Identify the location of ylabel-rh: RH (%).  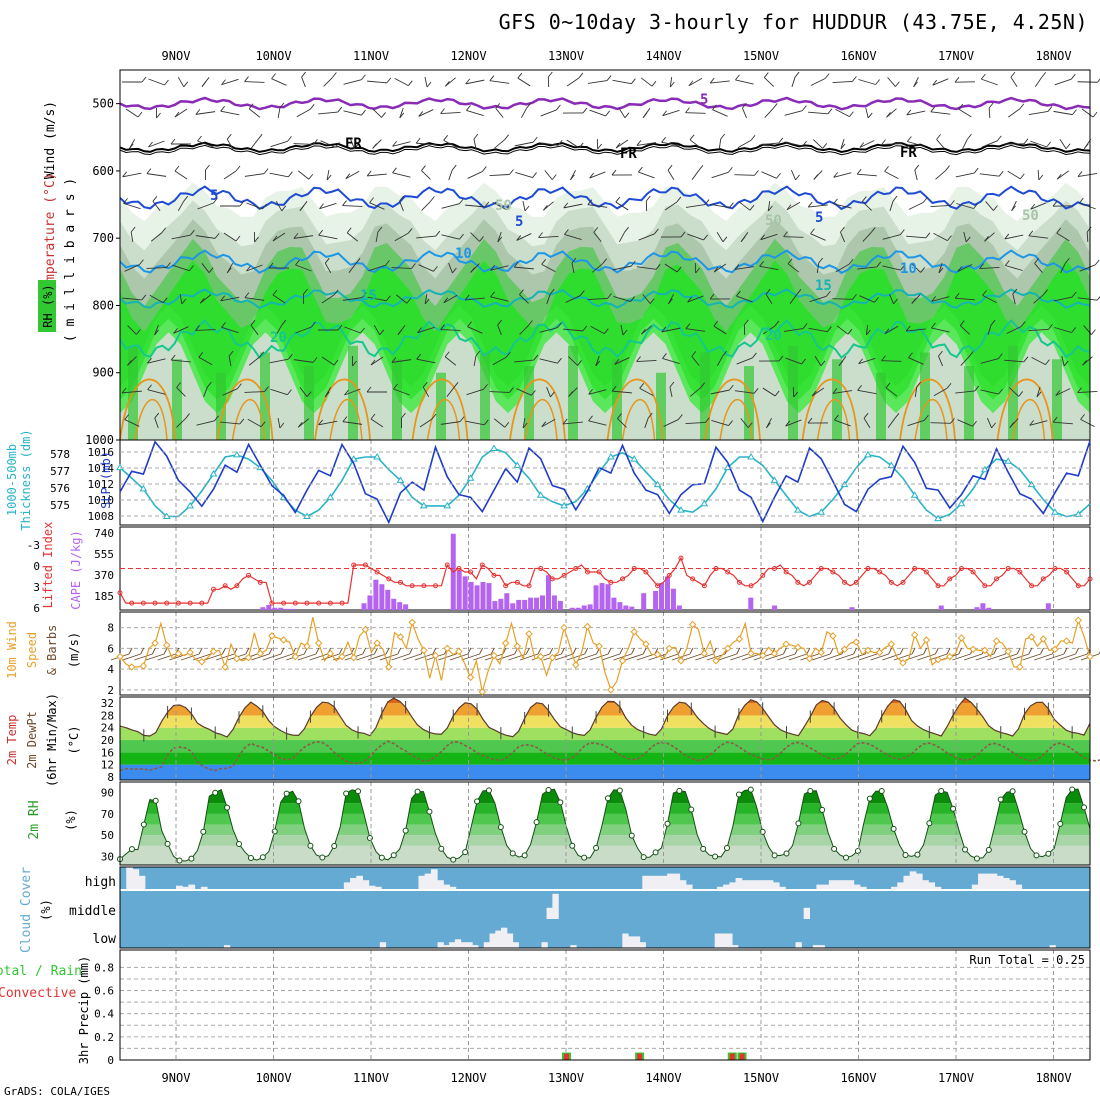
(48, 305).